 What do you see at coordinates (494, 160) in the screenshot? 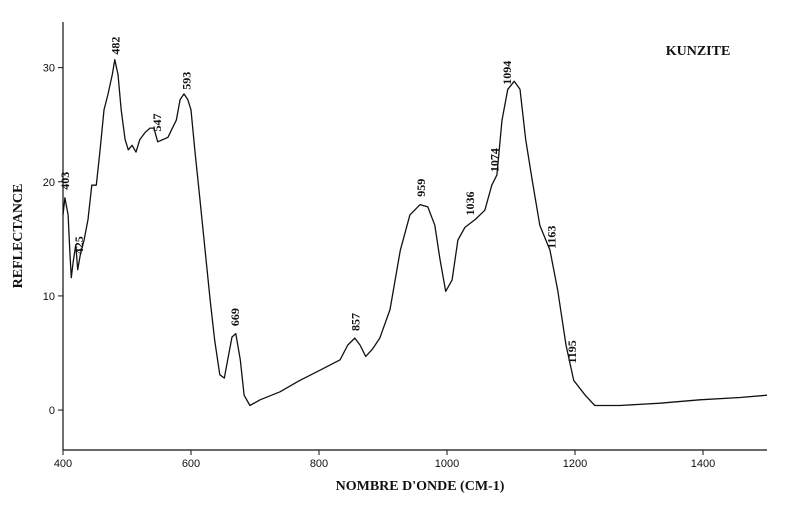
I see `peak-label: 1074` at bounding box center [494, 160].